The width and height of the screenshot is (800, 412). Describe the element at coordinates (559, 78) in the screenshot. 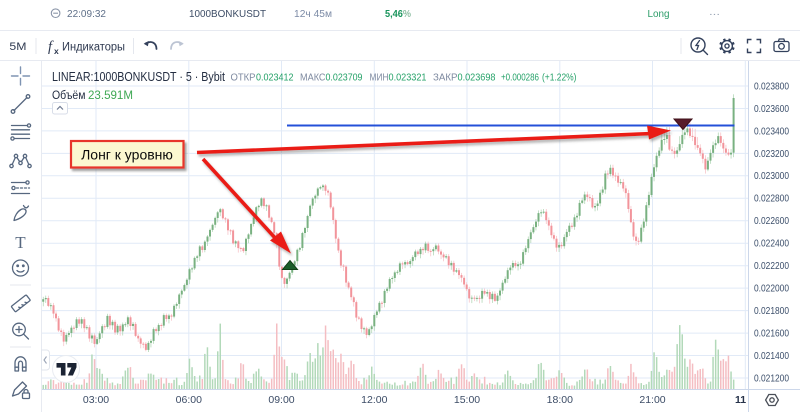

I see `svg-text: (+1.22%)` at that location.